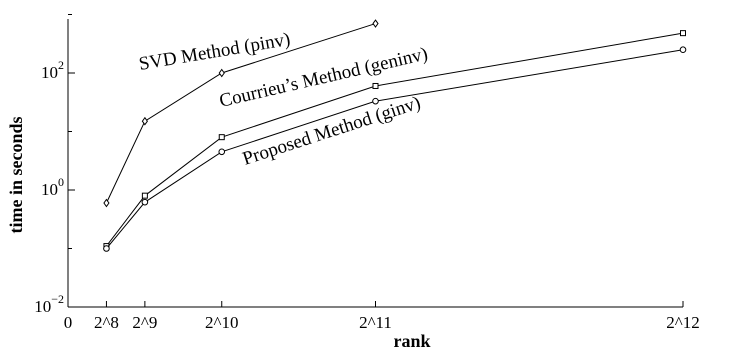 This screenshot has height=352, width=731. Describe the element at coordinates (106, 322) in the screenshot. I see `x-tick-label: 2^8` at that location.